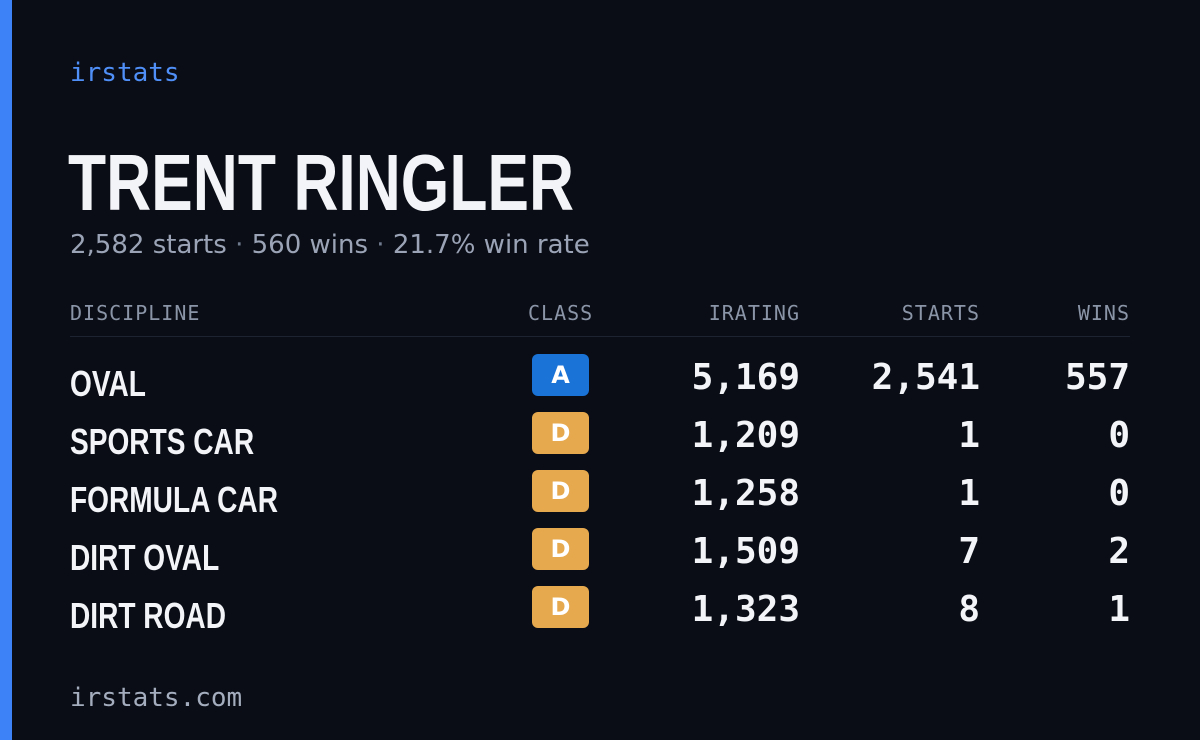 The width and height of the screenshot is (1200, 740). I want to click on discipline-name: DIRT ROAD, so click(148, 615).